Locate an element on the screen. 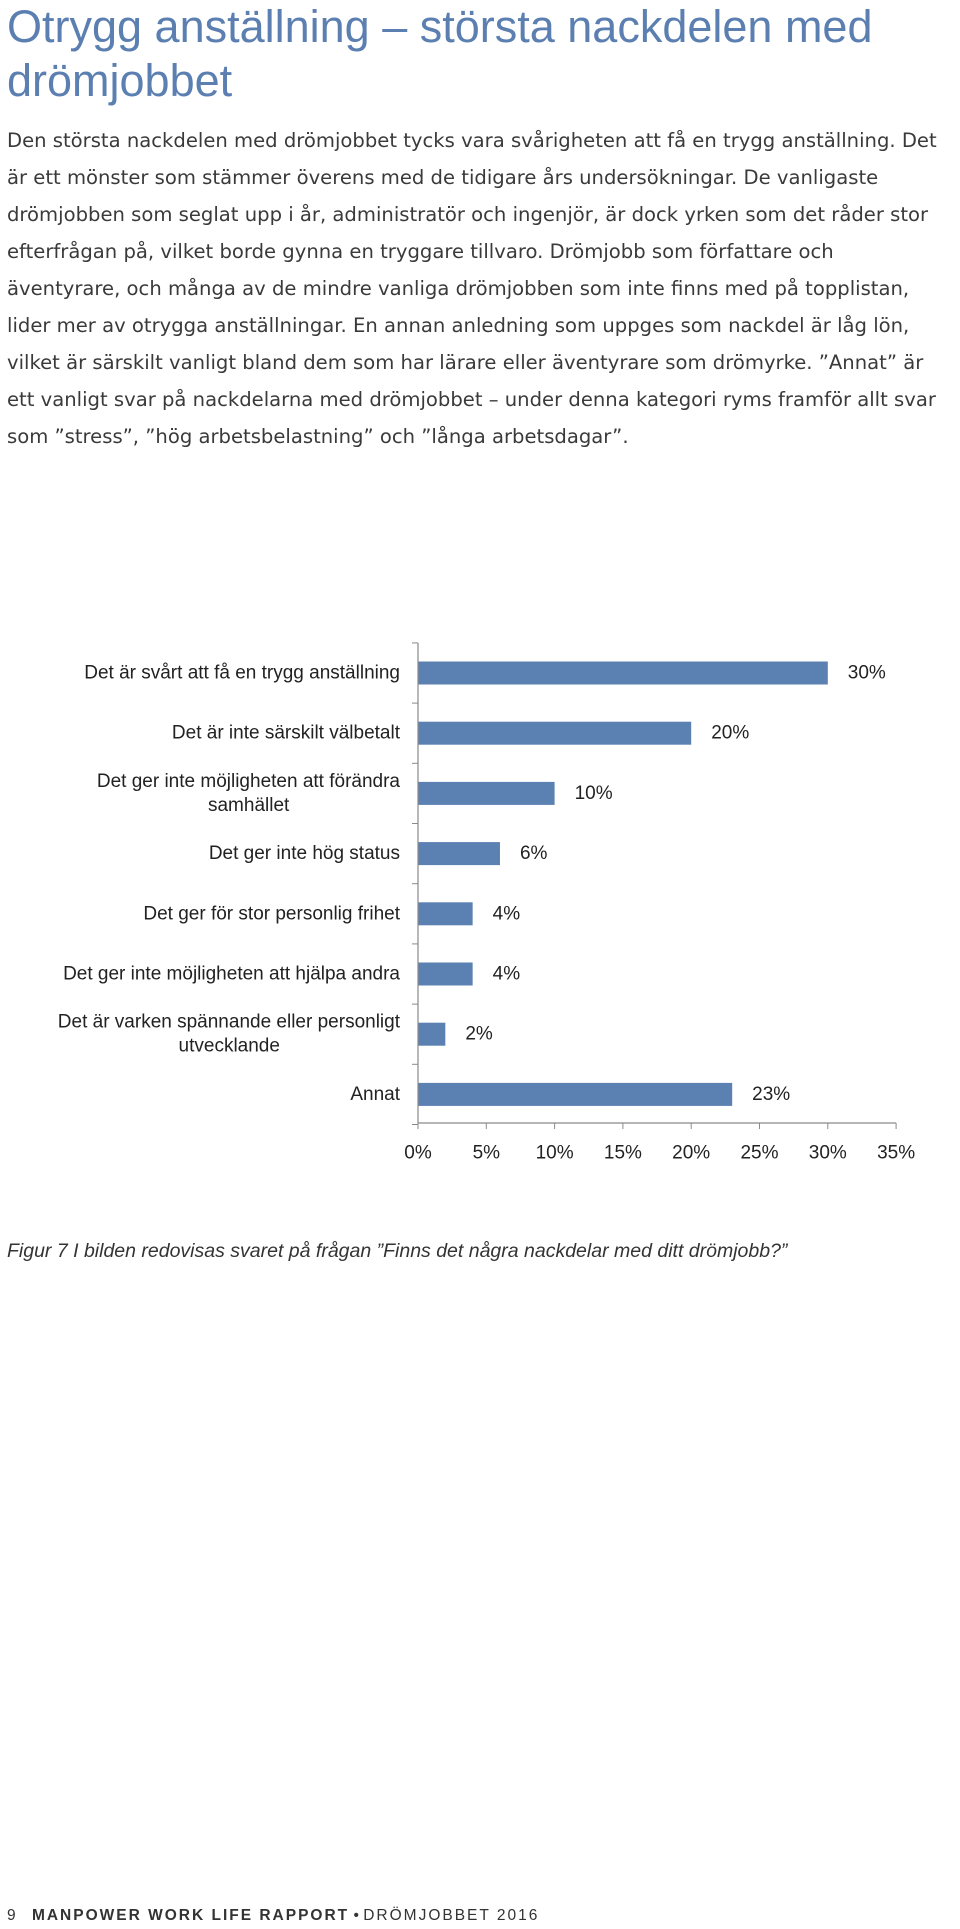  footer-brand: MANPOWER WORK LIFE RAPPORT is located at coordinates (190, 1915).